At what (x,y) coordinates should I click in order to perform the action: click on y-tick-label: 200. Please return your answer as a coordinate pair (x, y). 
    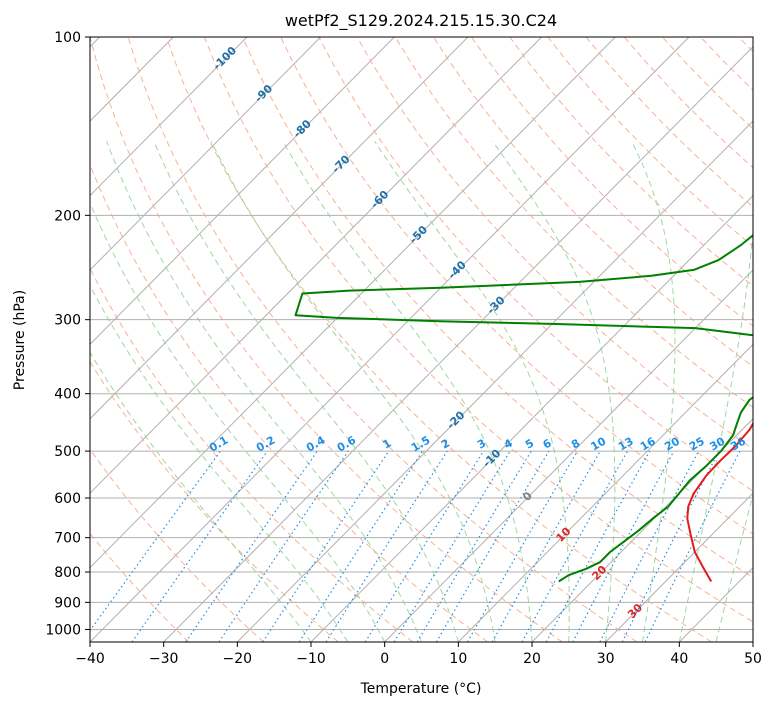
    Looking at the image, I should click on (67, 216).